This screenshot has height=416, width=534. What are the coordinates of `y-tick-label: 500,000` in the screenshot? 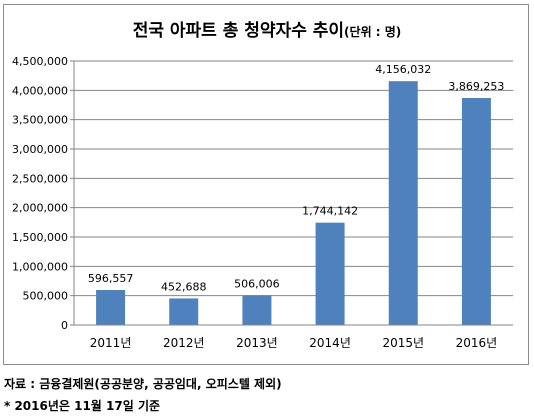 It's located at (46, 296).